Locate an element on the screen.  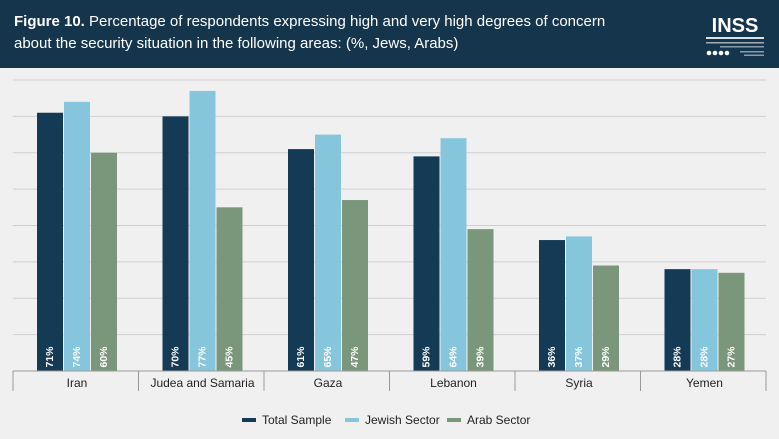
legend-label-arab-sector: Arab Sector is located at coordinates (498, 420).